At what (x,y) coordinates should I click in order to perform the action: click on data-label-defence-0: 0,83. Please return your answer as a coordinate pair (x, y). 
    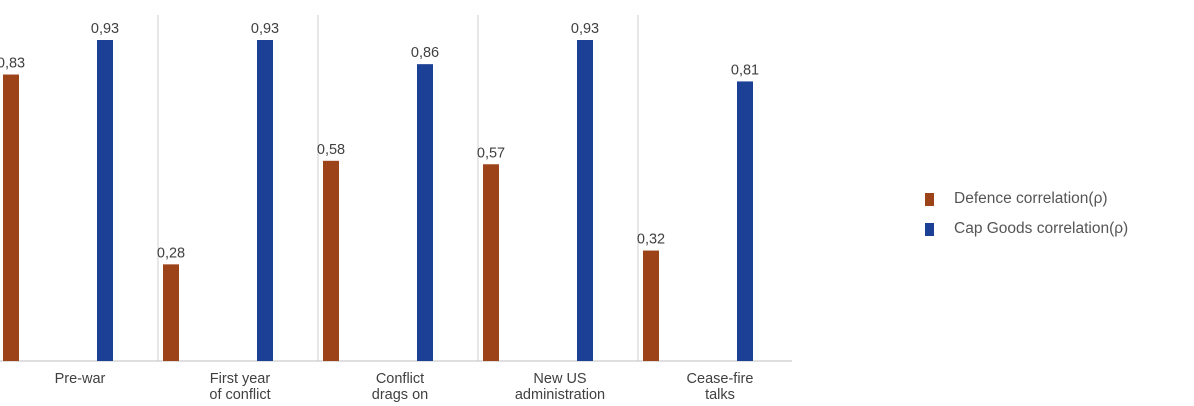
    Looking at the image, I should click on (12, 64).